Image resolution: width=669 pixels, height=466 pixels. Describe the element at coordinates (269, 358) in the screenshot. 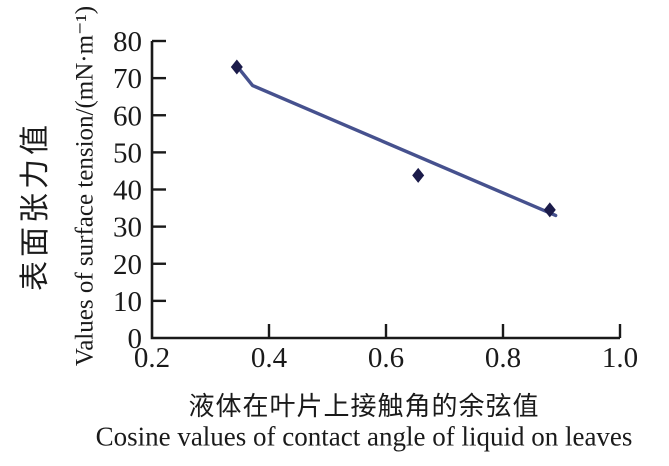

I see `x-tick-label: 0.4` at that location.